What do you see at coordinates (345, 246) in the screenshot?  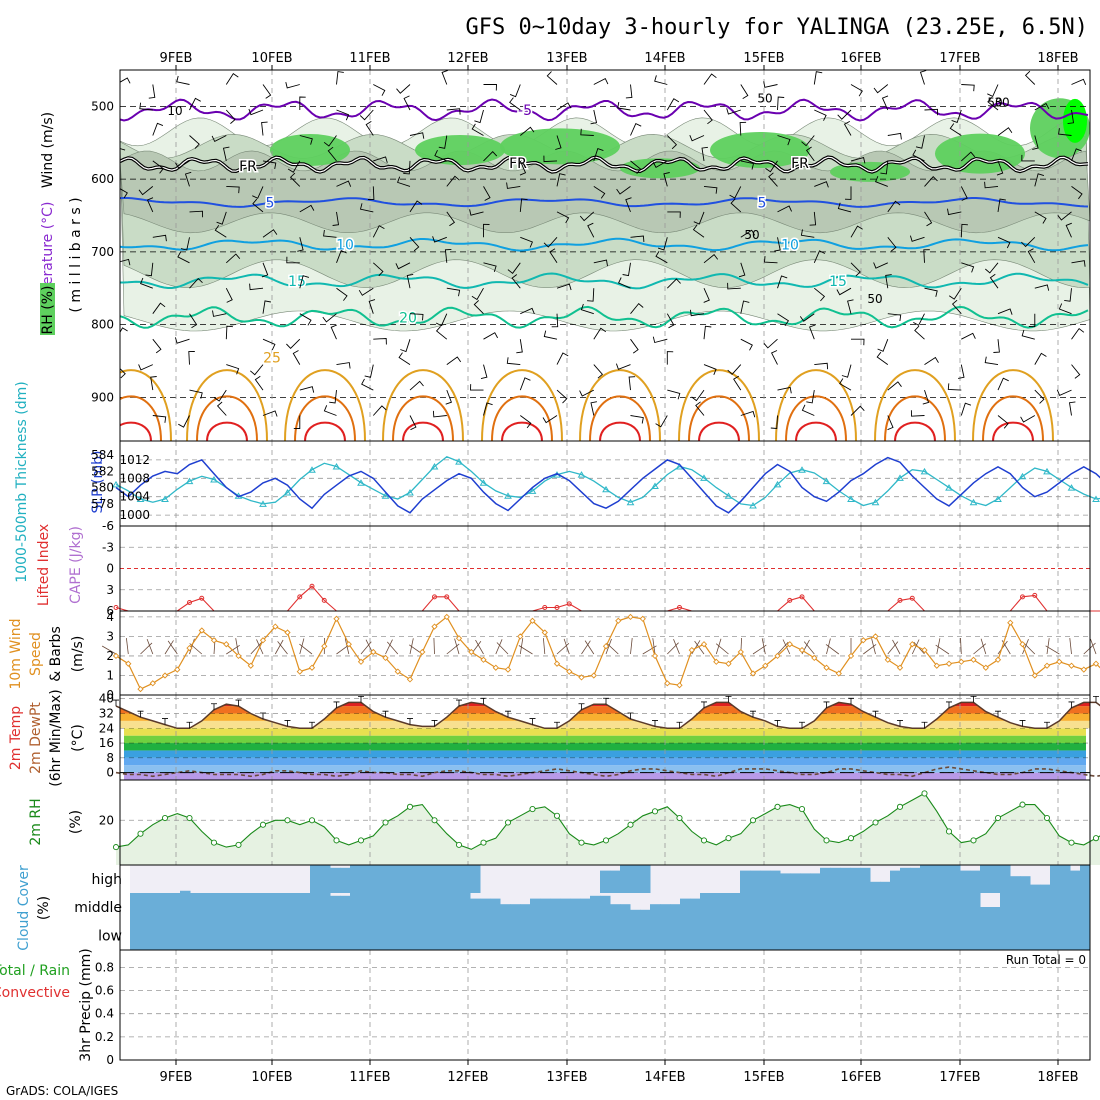 I see `contour-label: 10` at bounding box center [345, 246].